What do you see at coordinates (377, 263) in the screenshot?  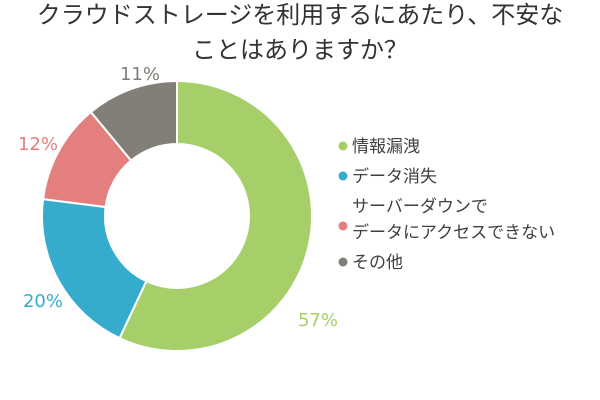 I see `legend-label: その他` at bounding box center [377, 263].